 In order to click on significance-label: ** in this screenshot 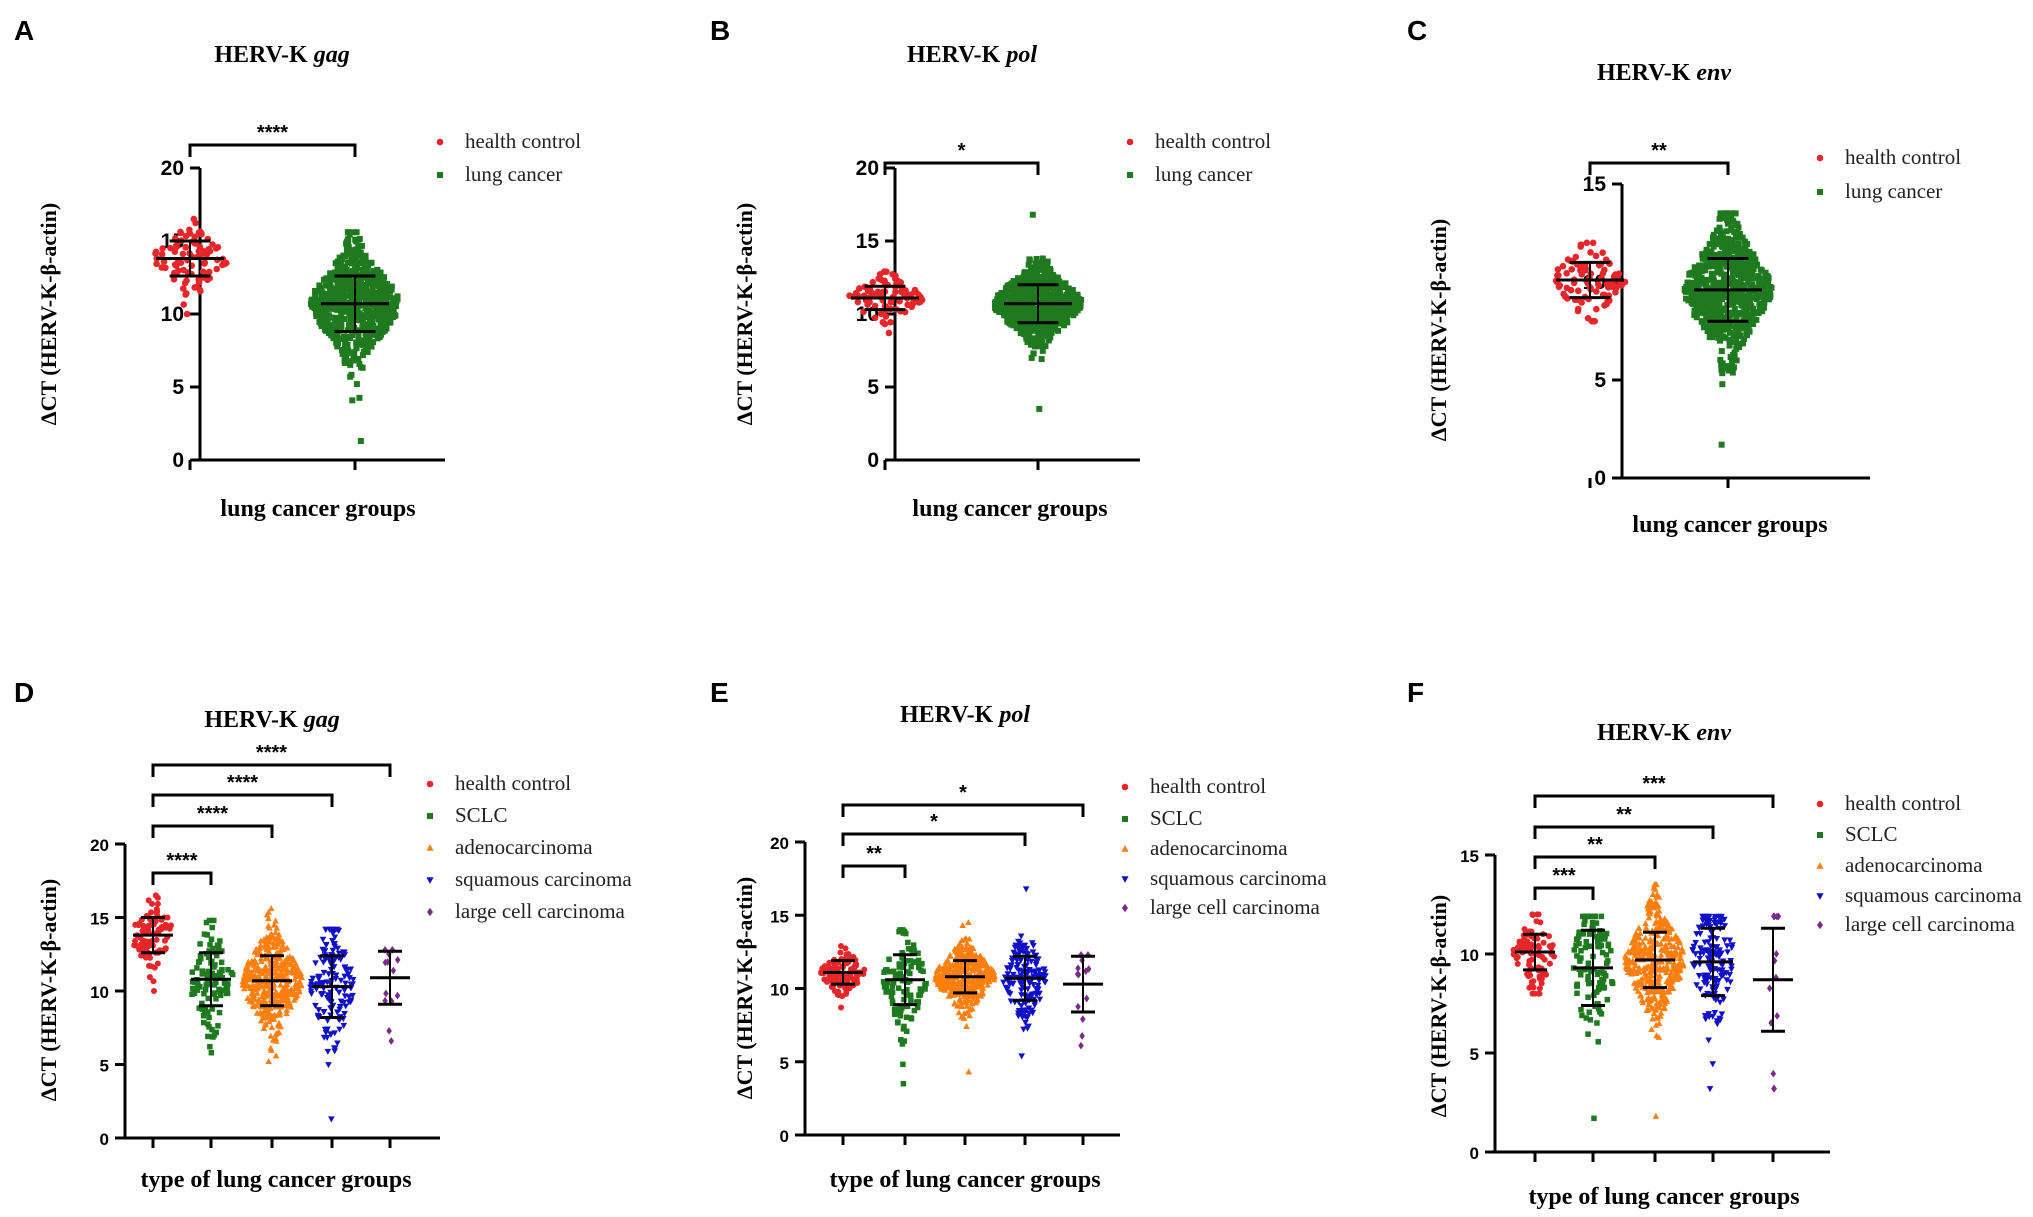, I will do `click(1595, 845)`.